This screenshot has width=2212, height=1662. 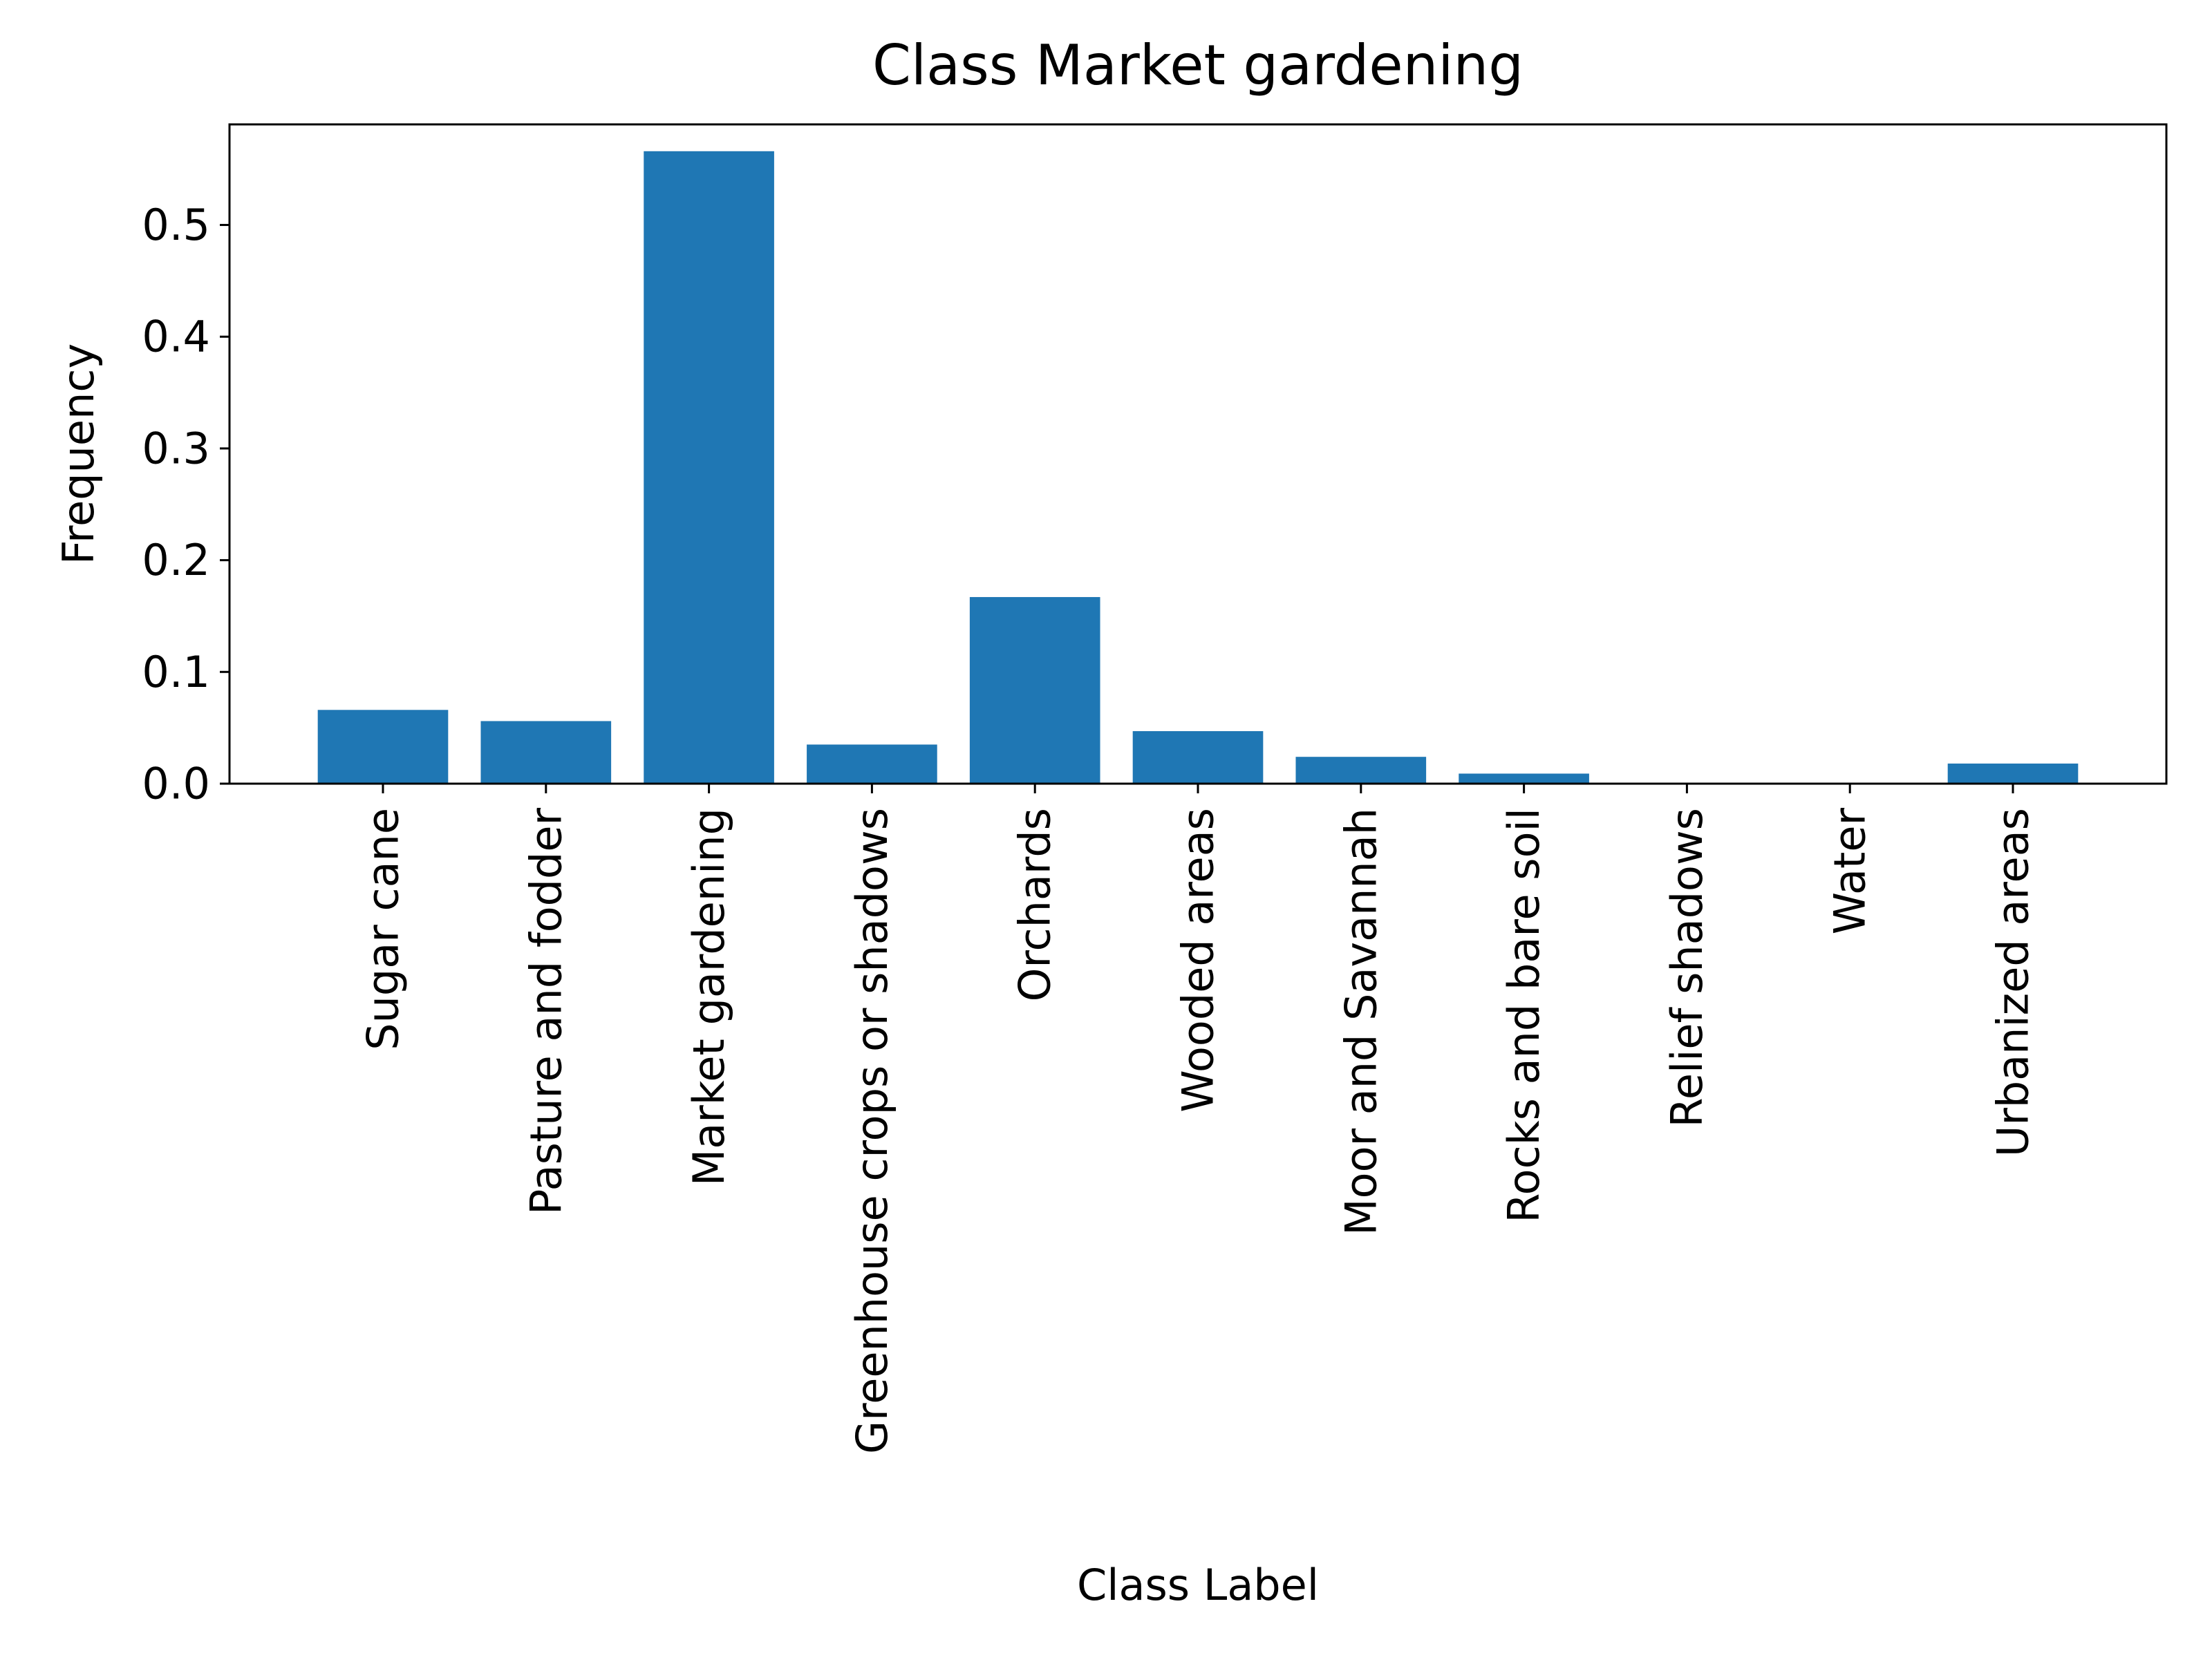 I want to click on y-tick-label: 0.5, so click(x=176, y=225).